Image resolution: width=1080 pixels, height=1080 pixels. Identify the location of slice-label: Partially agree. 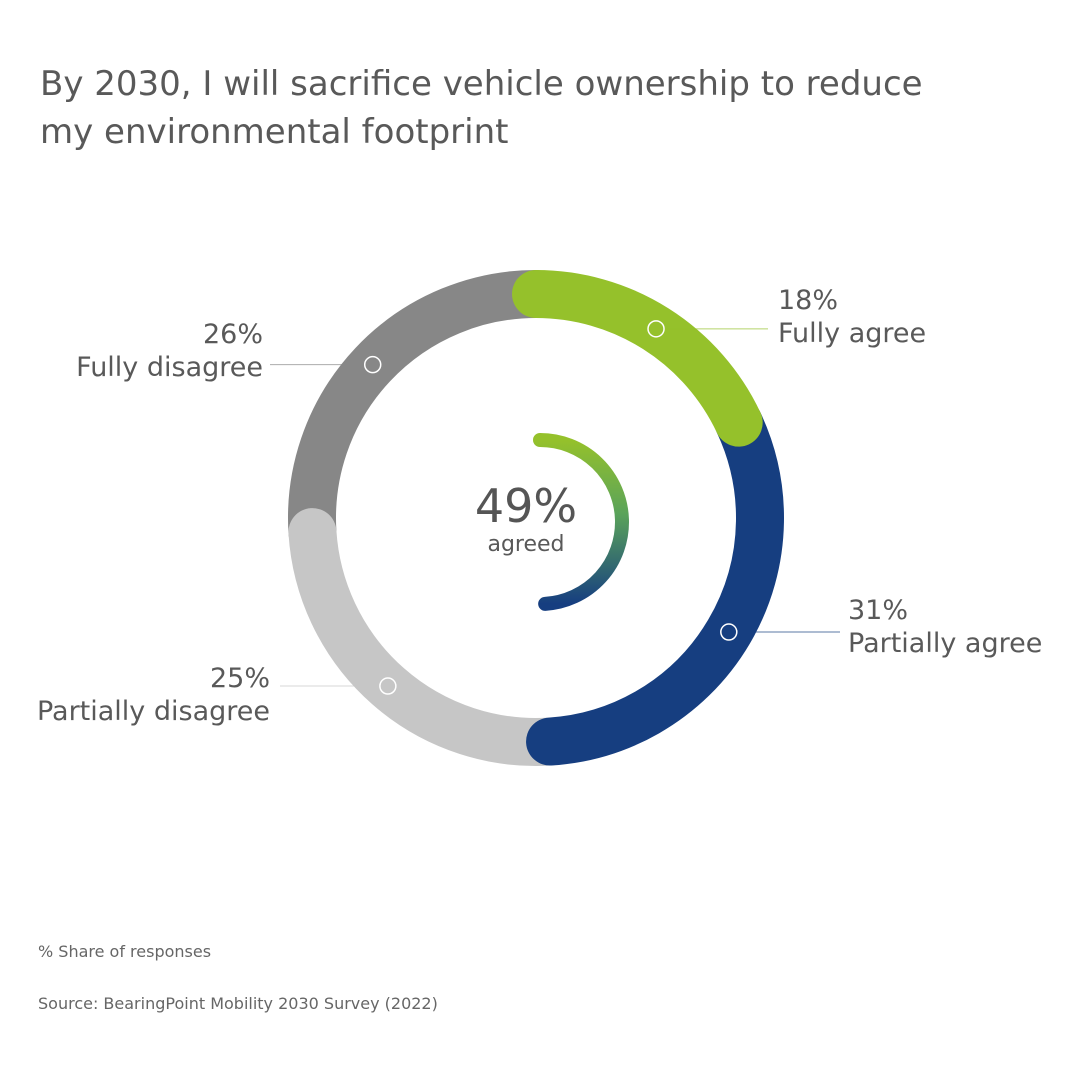
(945, 643).